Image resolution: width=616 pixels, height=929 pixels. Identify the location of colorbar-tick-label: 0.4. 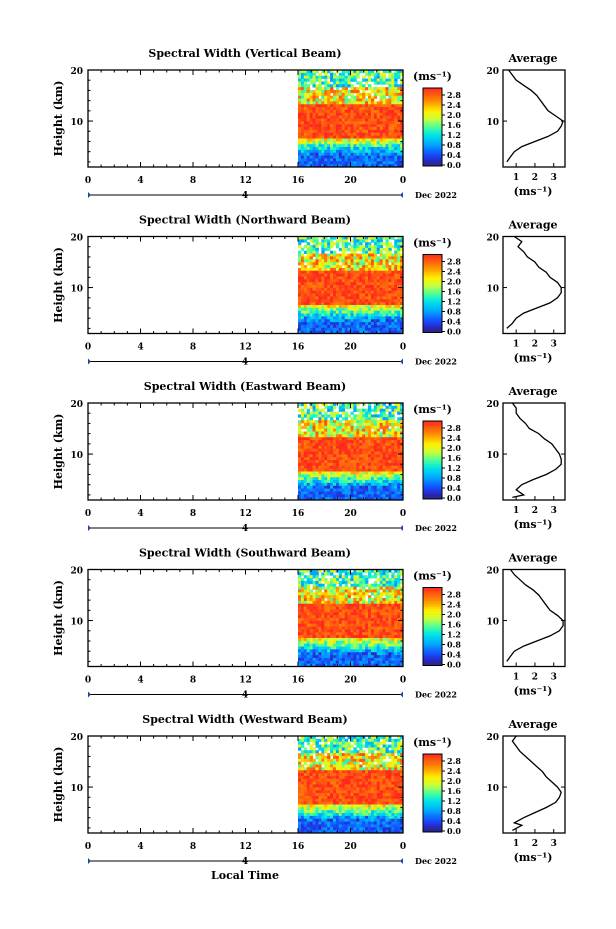
(454, 488).